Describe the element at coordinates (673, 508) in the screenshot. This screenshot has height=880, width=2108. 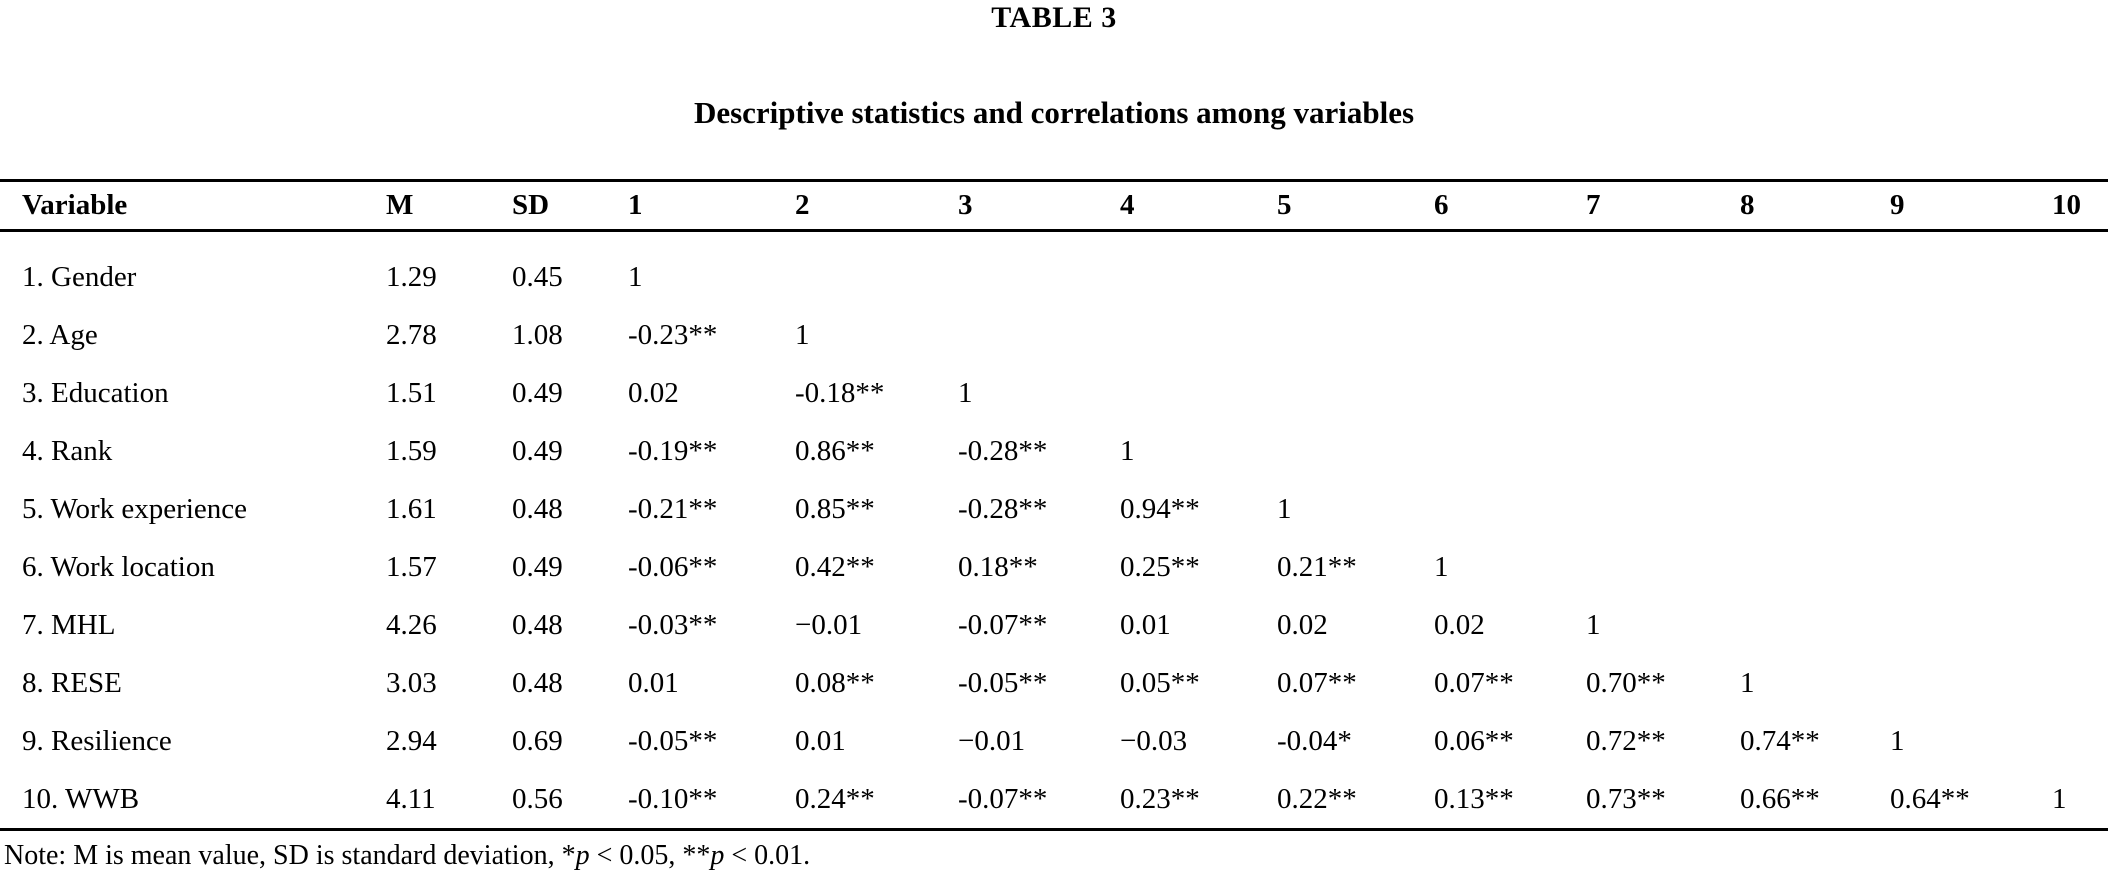
I see `correlation-cell: -0.21**` at that location.